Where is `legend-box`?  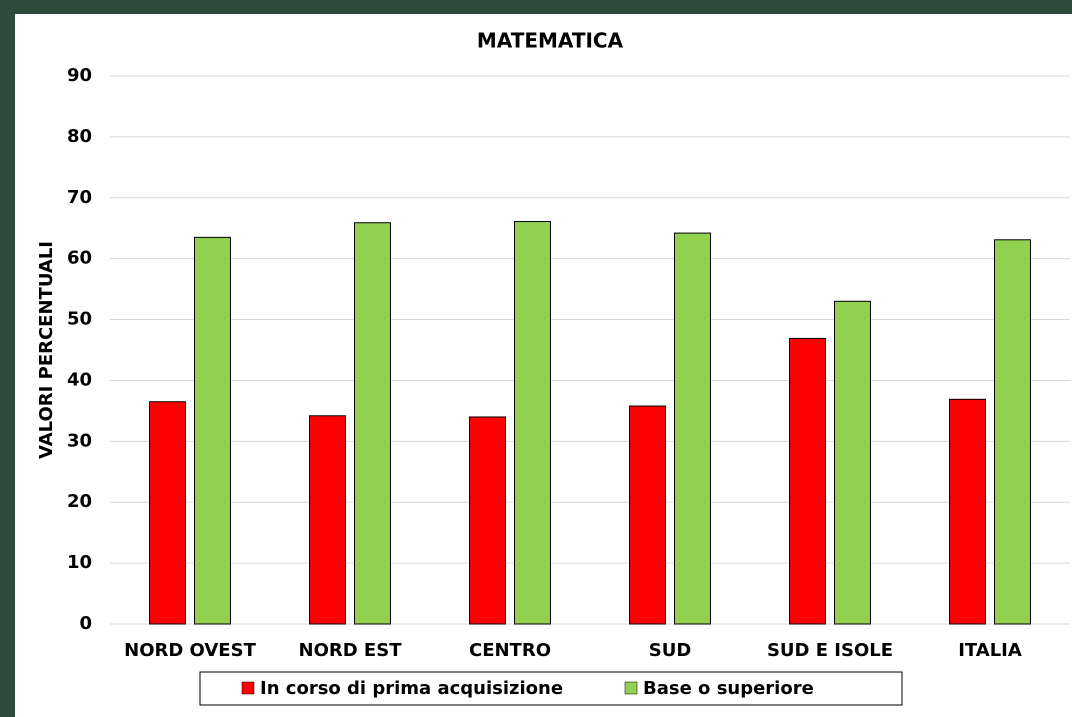 legend-box is located at coordinates (551, 688).